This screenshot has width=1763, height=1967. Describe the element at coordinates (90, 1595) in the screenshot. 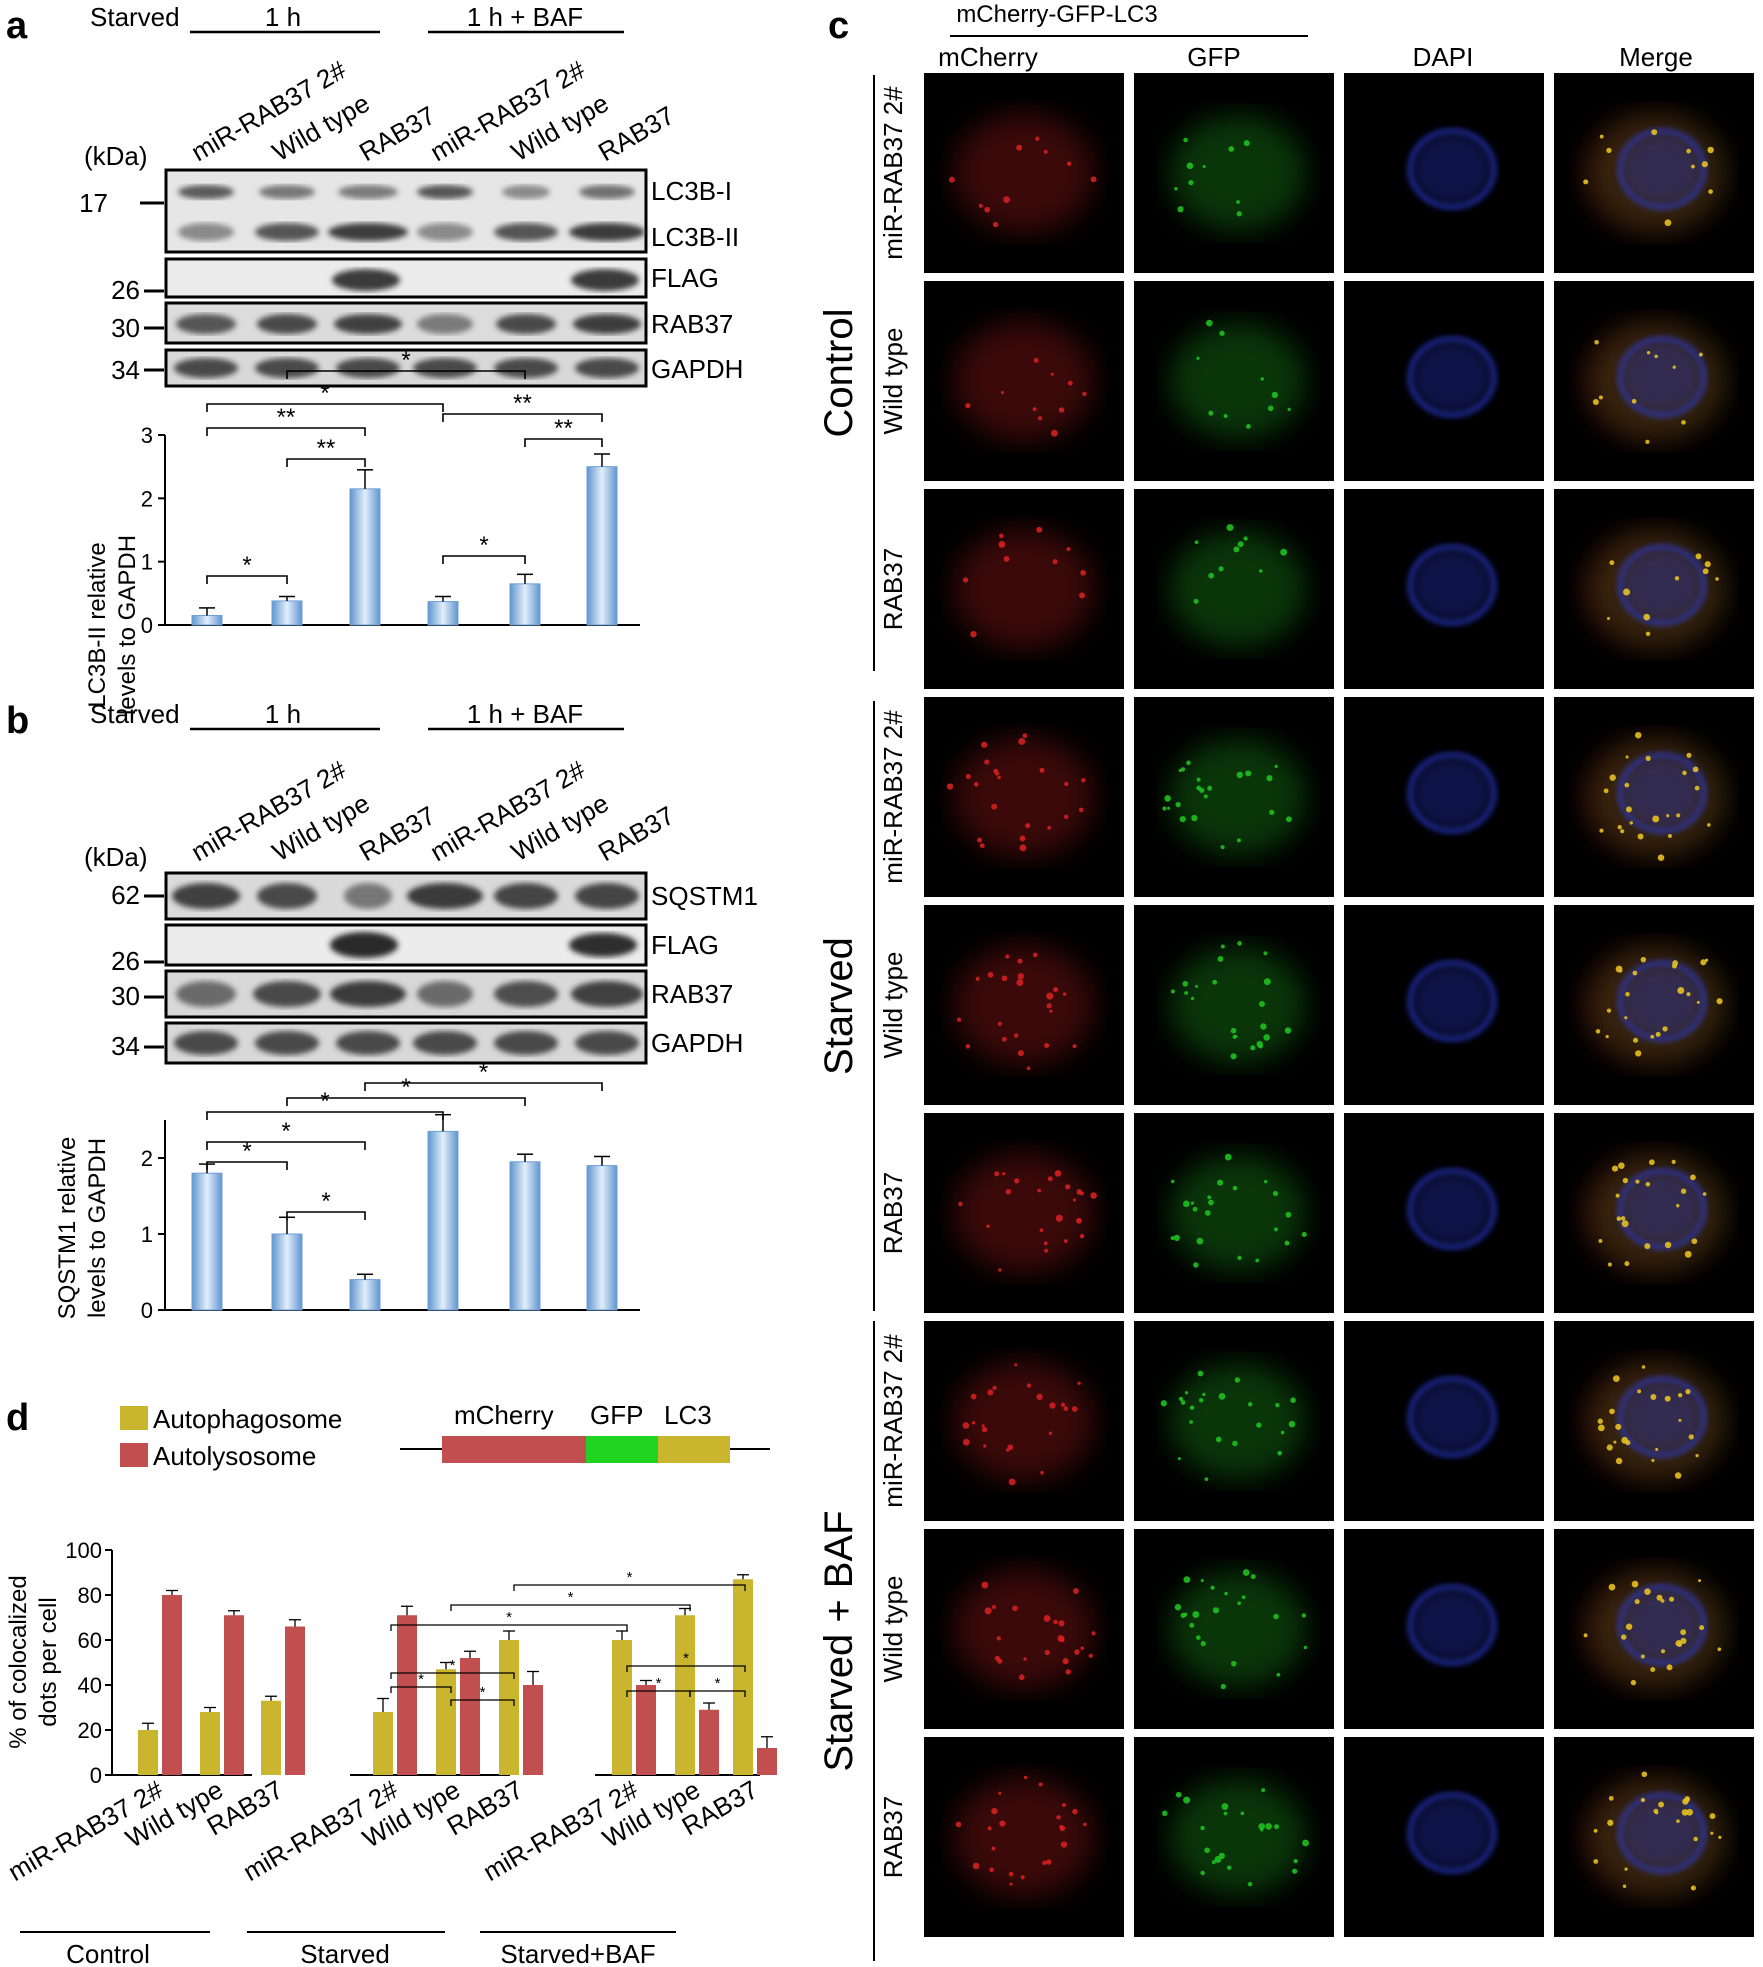

I see `y-tick-label: 80` at that location.